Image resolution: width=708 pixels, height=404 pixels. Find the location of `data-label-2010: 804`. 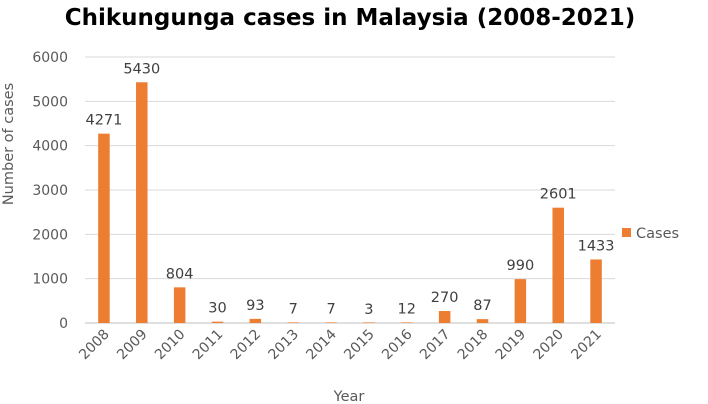

data-label-2010: 804 is located at coordinates (180, 274).